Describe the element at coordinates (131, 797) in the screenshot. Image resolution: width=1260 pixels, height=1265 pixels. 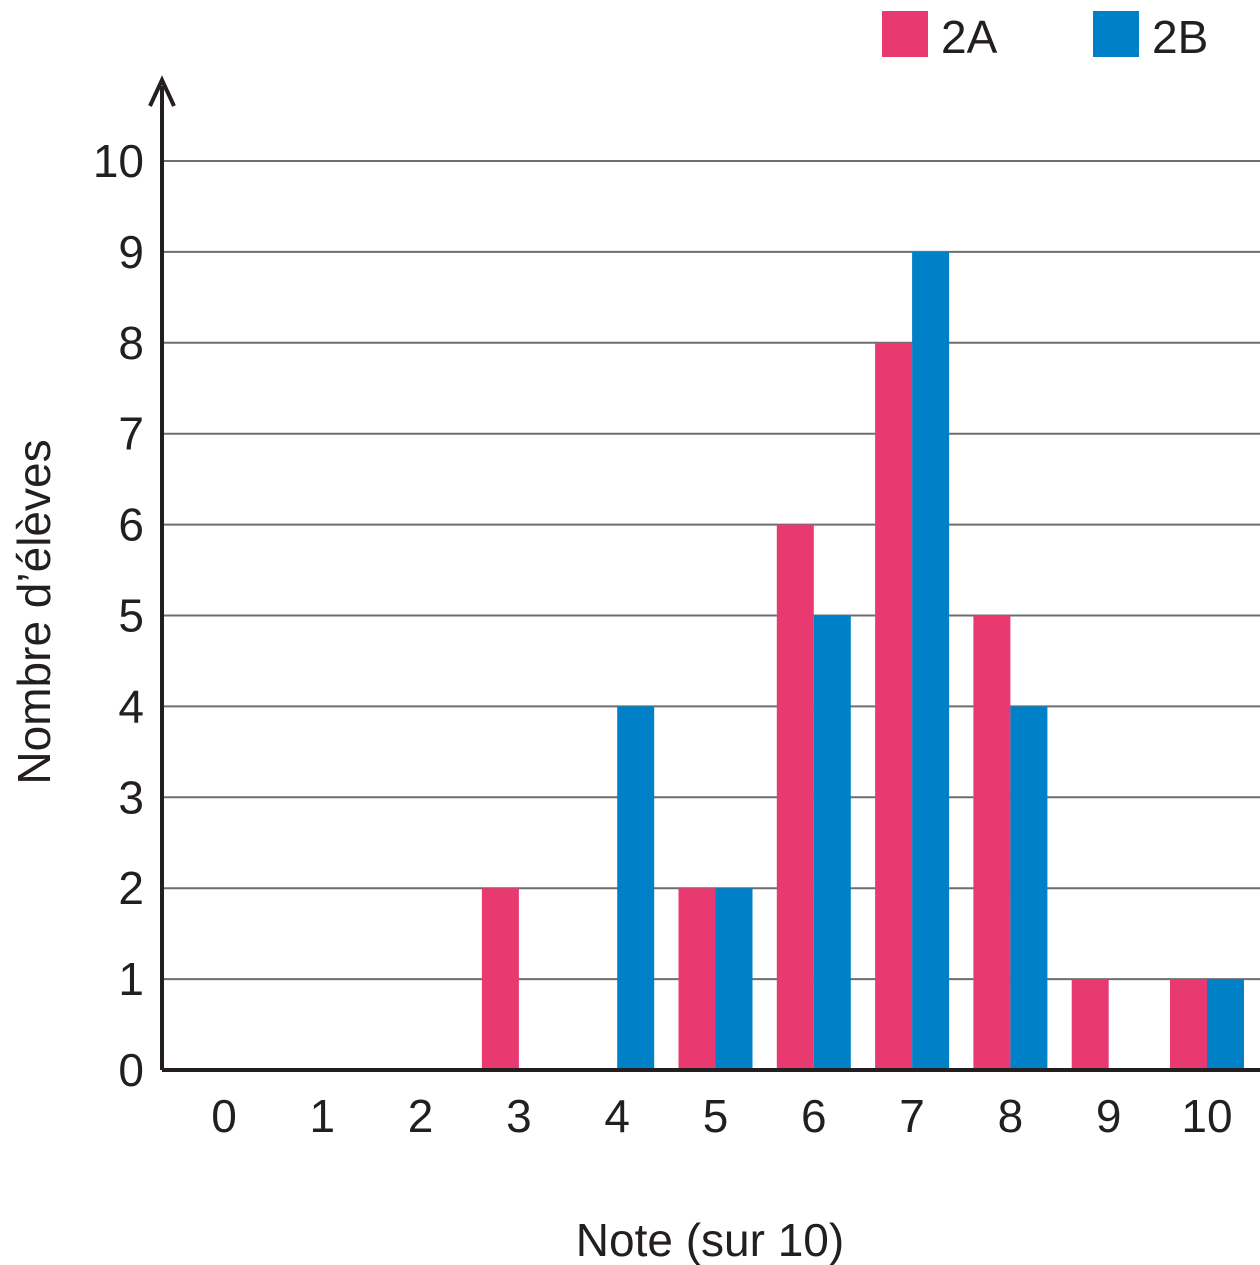
I see `y-tick-label: 3` at that location.